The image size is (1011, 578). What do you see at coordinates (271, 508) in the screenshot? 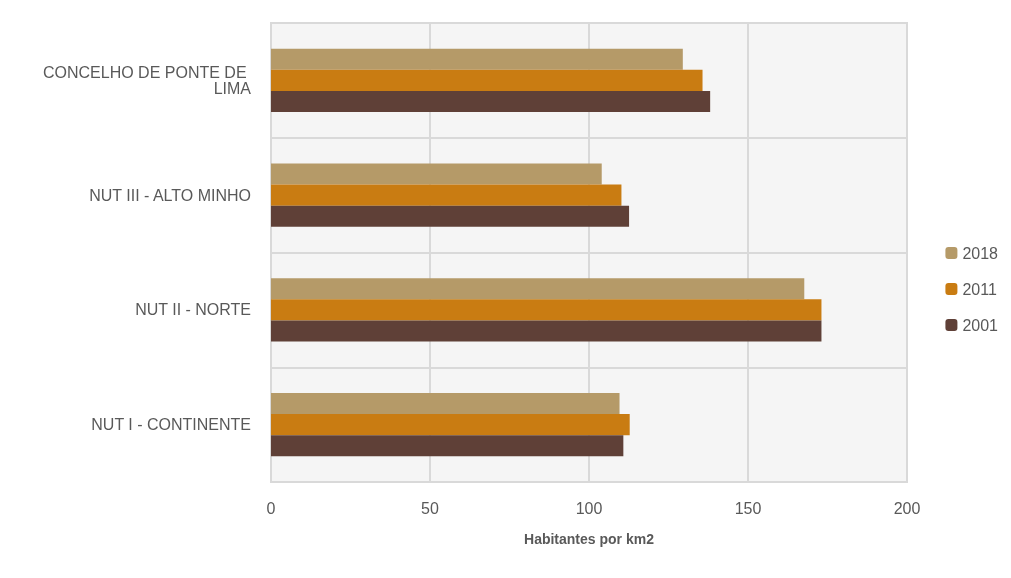
I see `x-tick-label: 0` at bounding box center [271, 508].